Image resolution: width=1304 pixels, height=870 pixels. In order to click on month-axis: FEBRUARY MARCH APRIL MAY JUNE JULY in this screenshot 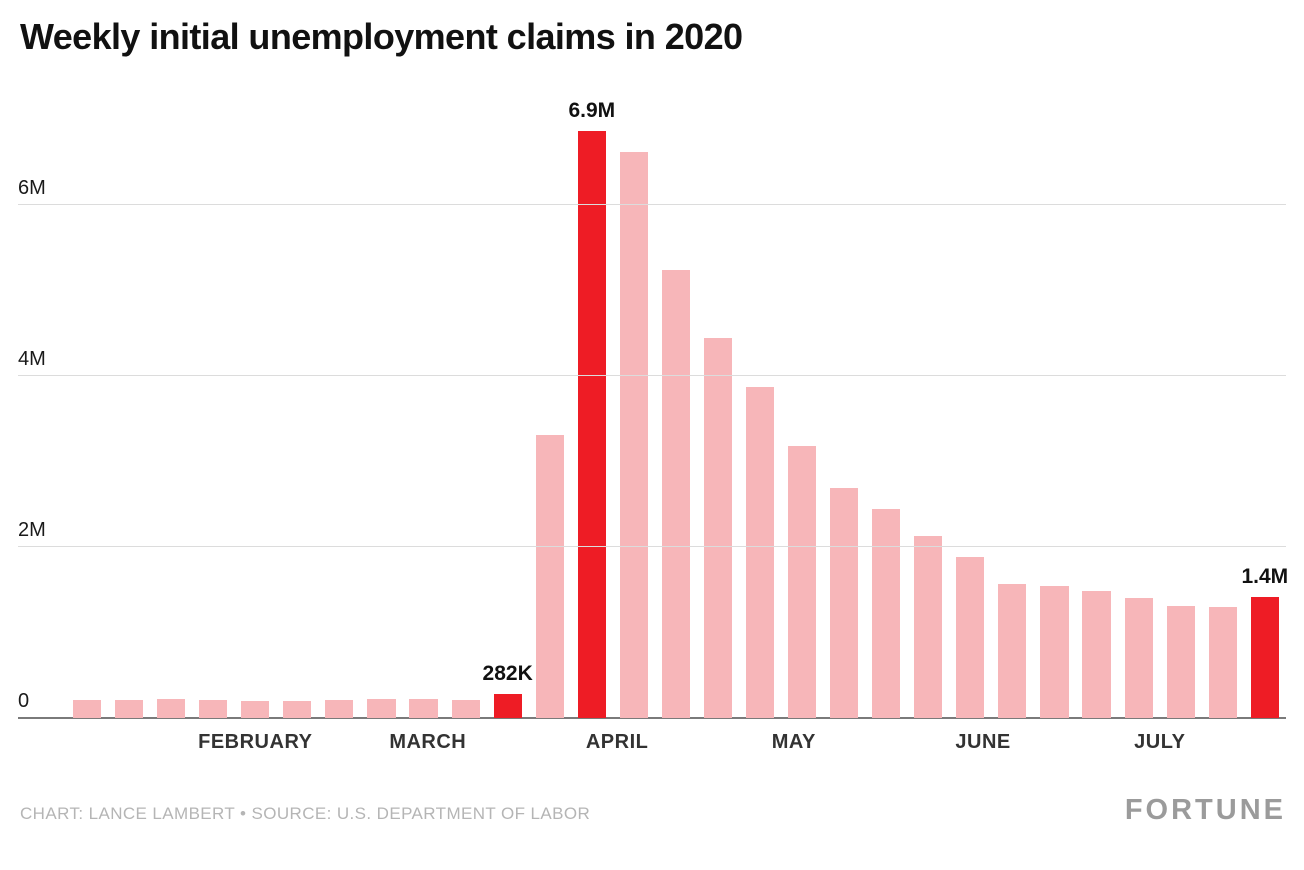, I will do `click(676, 747)`.